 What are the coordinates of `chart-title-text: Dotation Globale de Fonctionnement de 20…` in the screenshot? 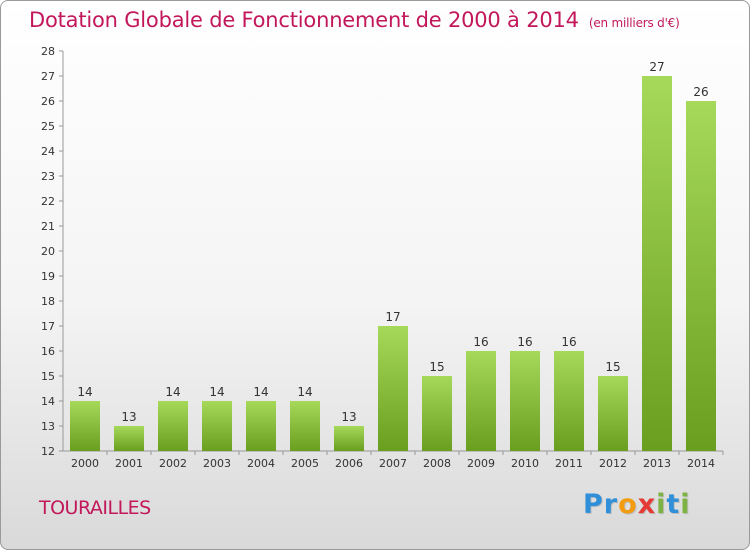 It's located at (304, 20).